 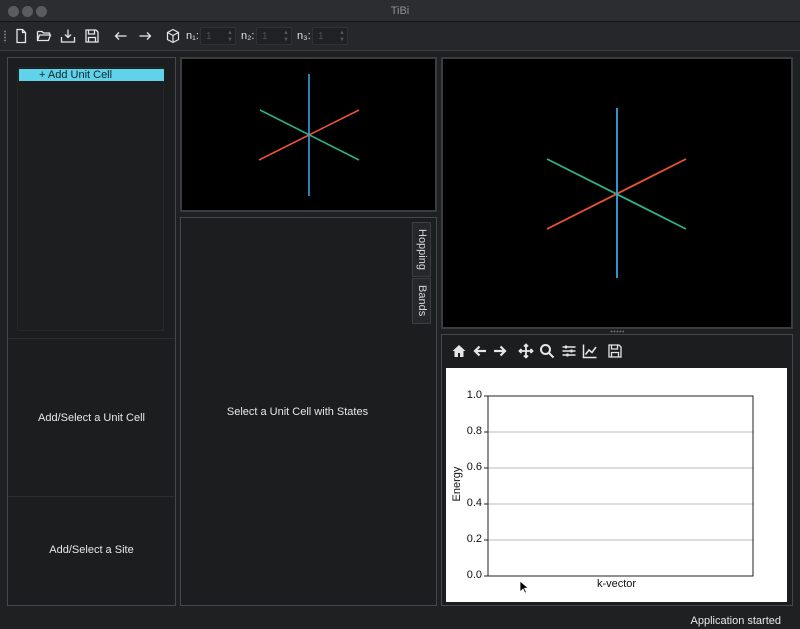 I want to click on window-title: TiBi, so click(x=400, y=11).